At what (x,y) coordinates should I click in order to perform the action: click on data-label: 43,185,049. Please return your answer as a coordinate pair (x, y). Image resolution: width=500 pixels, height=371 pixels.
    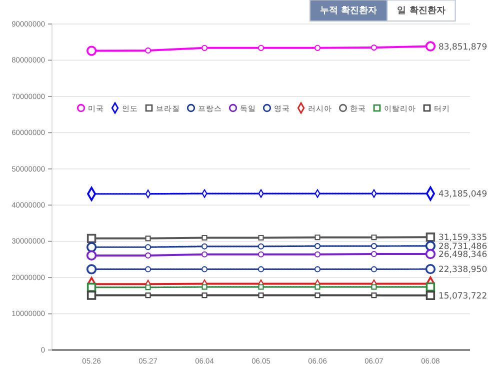
    Looking at the image, I should click on (463, 195).